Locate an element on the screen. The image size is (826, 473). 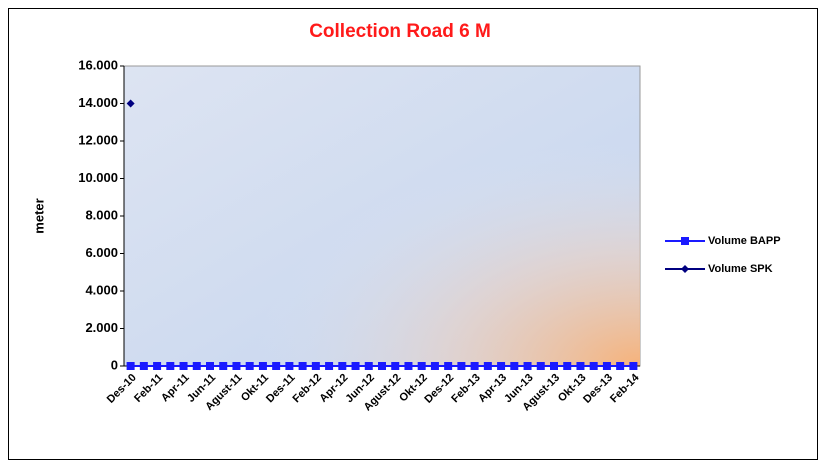
y-axis-label: meter is located at coordinates (38, 215).